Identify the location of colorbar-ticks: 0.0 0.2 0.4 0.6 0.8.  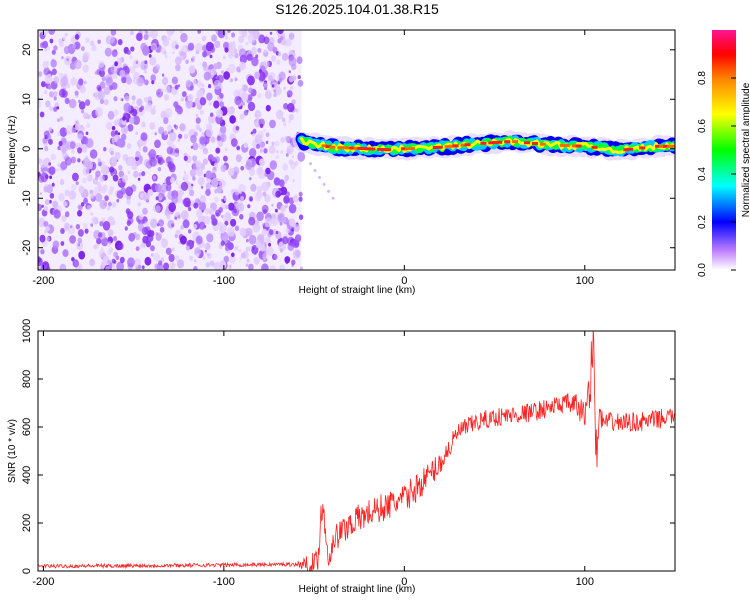
(716, 174).